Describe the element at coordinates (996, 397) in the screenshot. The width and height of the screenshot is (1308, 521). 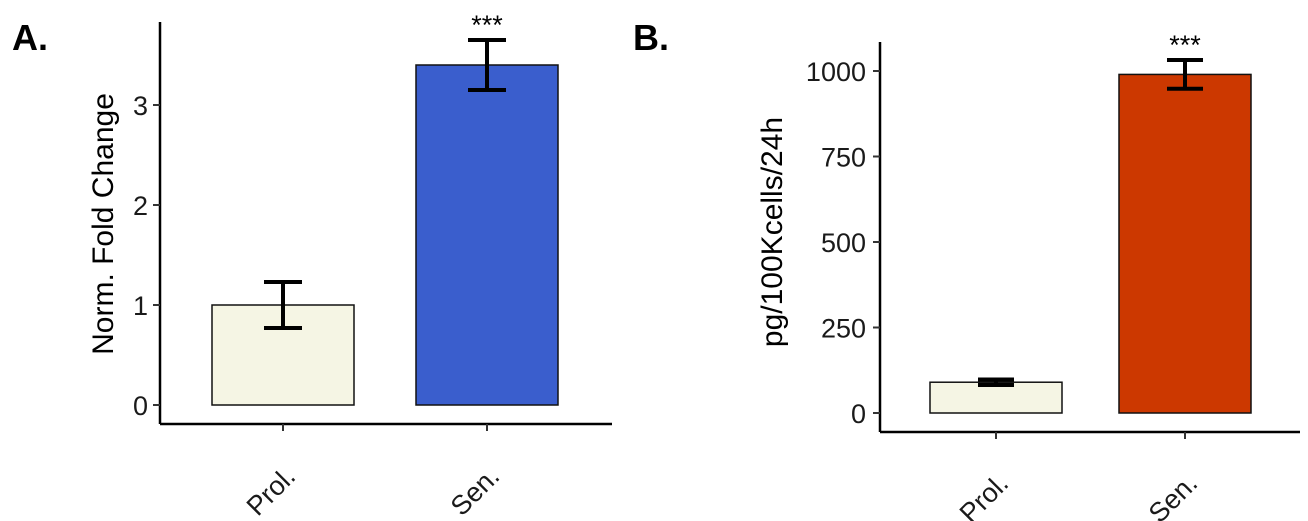
I see `bar-b-prol` at that location.